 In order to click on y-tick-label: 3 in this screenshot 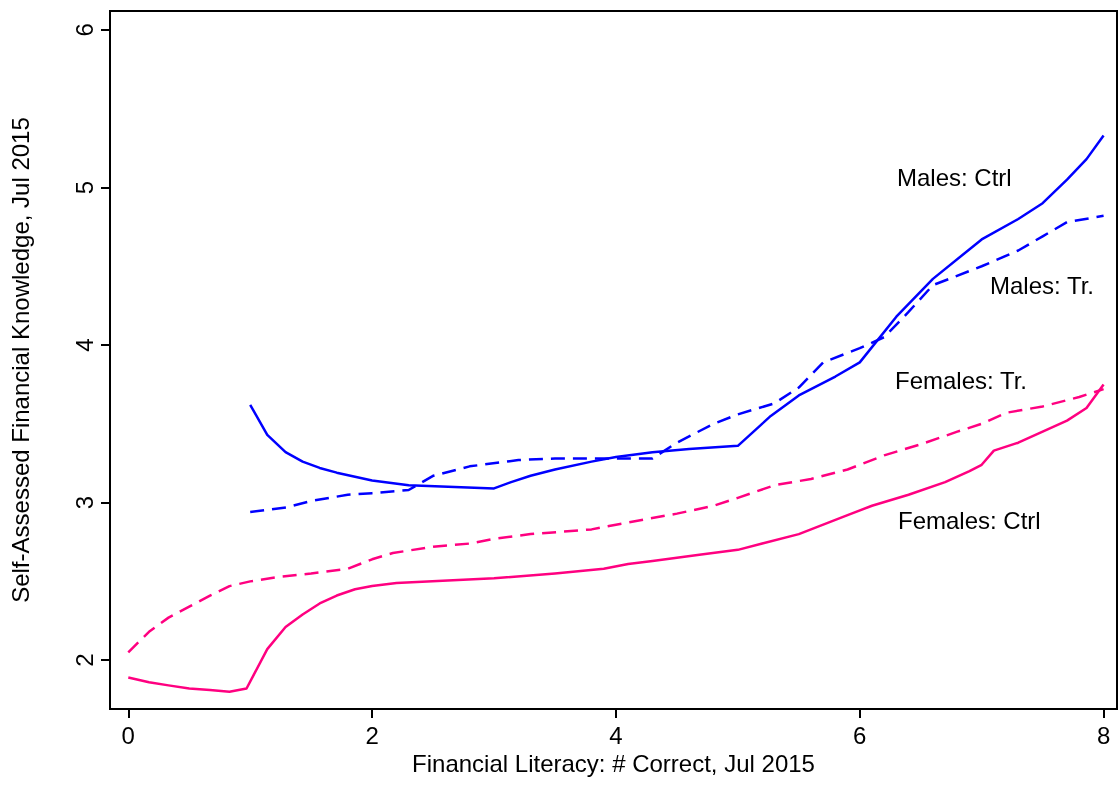, I will do `click(84, 502)`.